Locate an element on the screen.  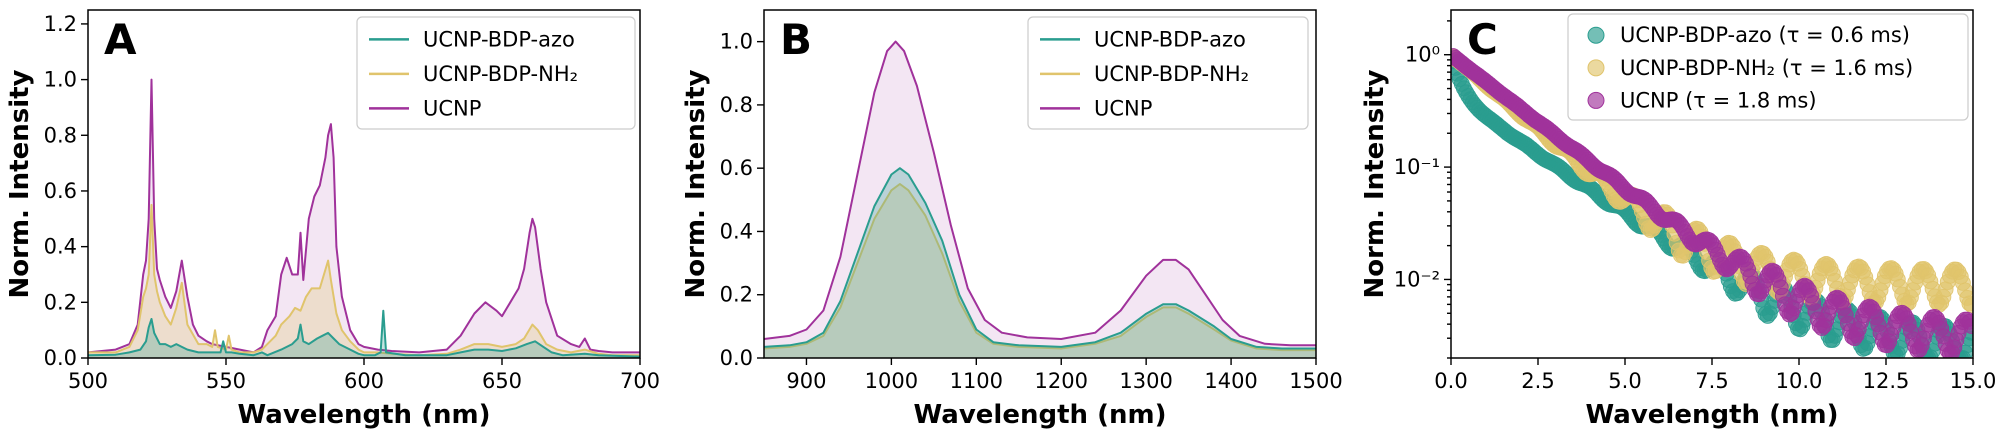
x-tick-label: 550 is located at coordinates (226, 381).